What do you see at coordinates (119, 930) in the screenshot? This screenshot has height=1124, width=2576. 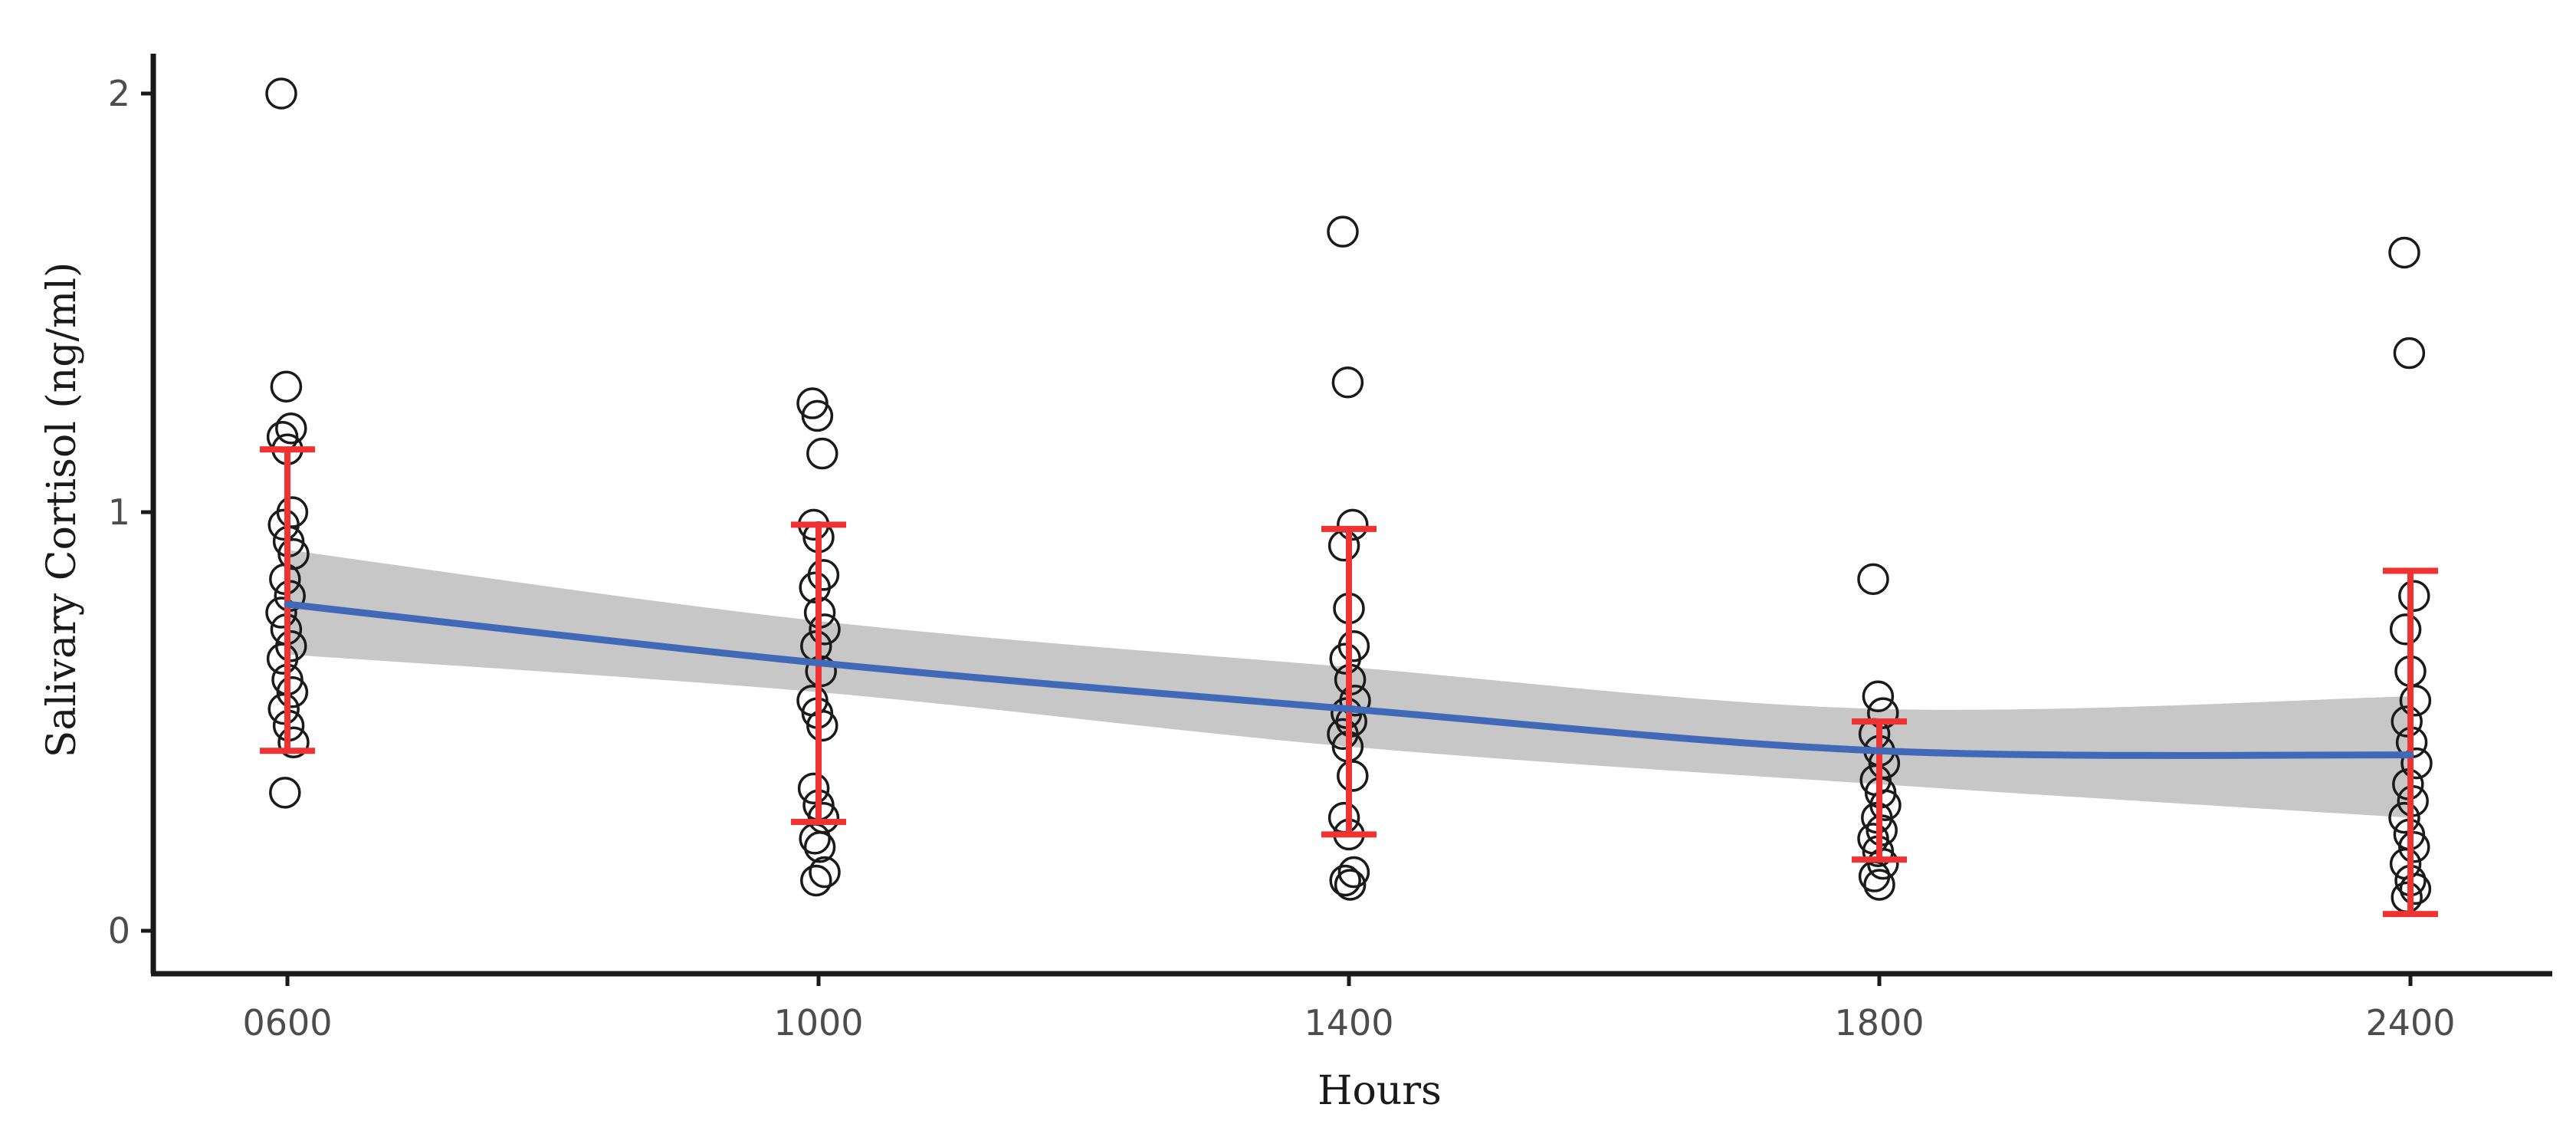 I see `y-tick-label: 0` at bounding box center [119, 930].